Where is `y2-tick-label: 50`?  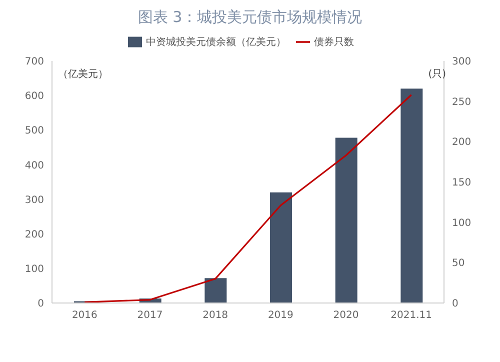 y2-tick-label: 50 is located at coordinates (458, 264).